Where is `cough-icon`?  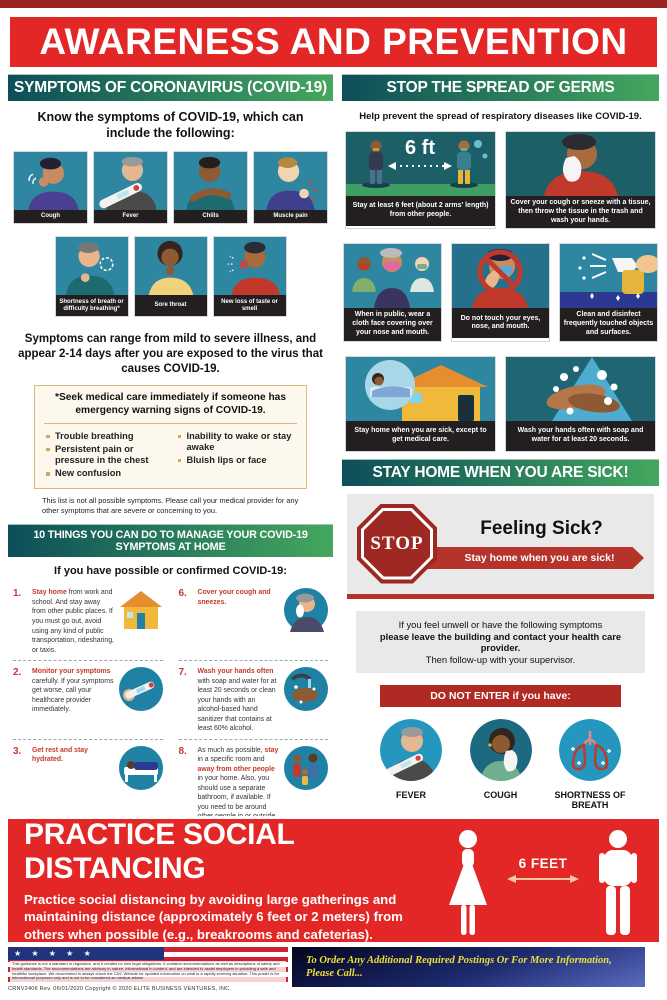
cough-icon is located at coordinates (500, 749).